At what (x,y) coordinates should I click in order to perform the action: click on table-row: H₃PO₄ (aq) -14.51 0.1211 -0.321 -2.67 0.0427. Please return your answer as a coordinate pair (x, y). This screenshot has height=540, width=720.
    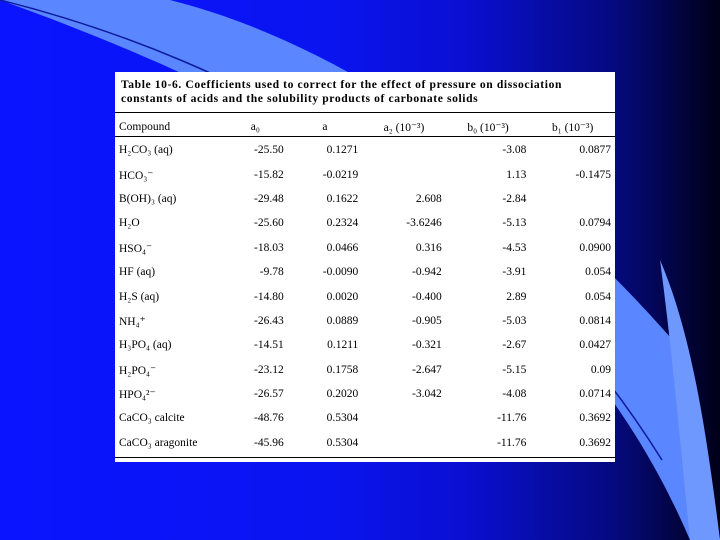
    Looking at the image, I should click on (365, 345).